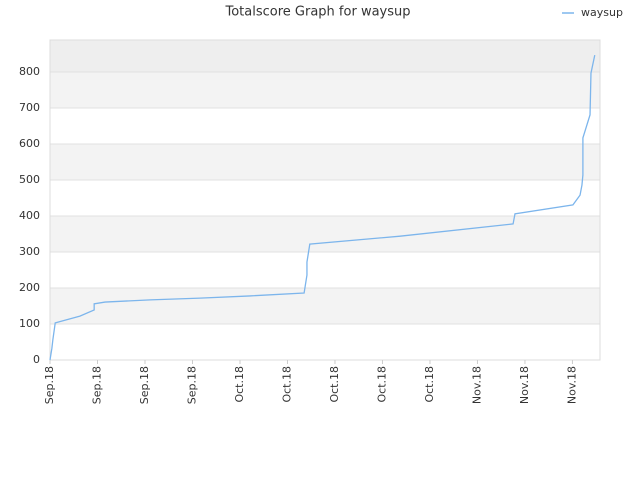 The height and width of the screenshot is (480, 640). Describe the element at coordinates (29, 323) in the screenshot. I see `y-tick-label: 100` at that location.